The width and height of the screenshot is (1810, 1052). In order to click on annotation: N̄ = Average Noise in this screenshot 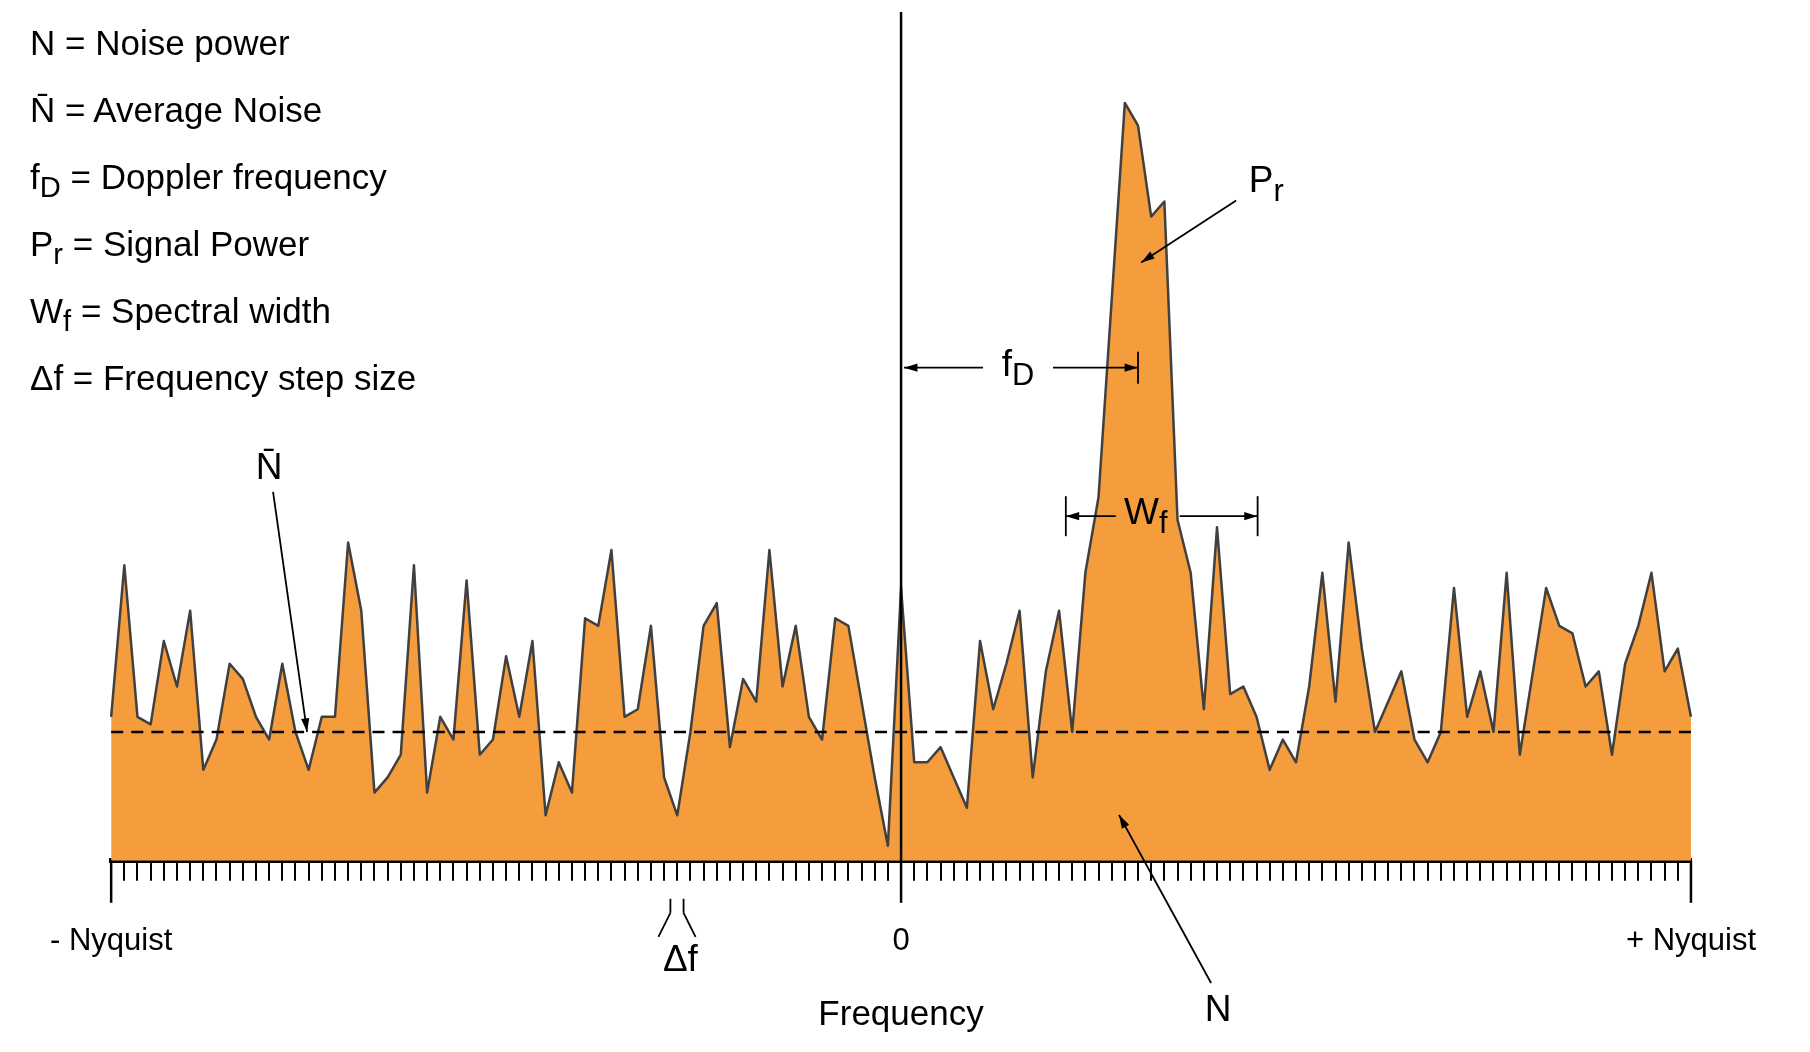, I will do `click(176, 110)`.